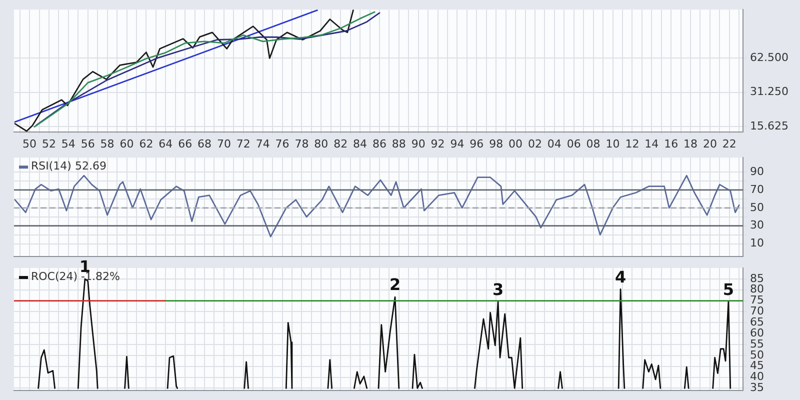 Image resolution: width=800 pixels, height=400 pixels. I want to click on x-tick-label: 88, so click(399, 143).